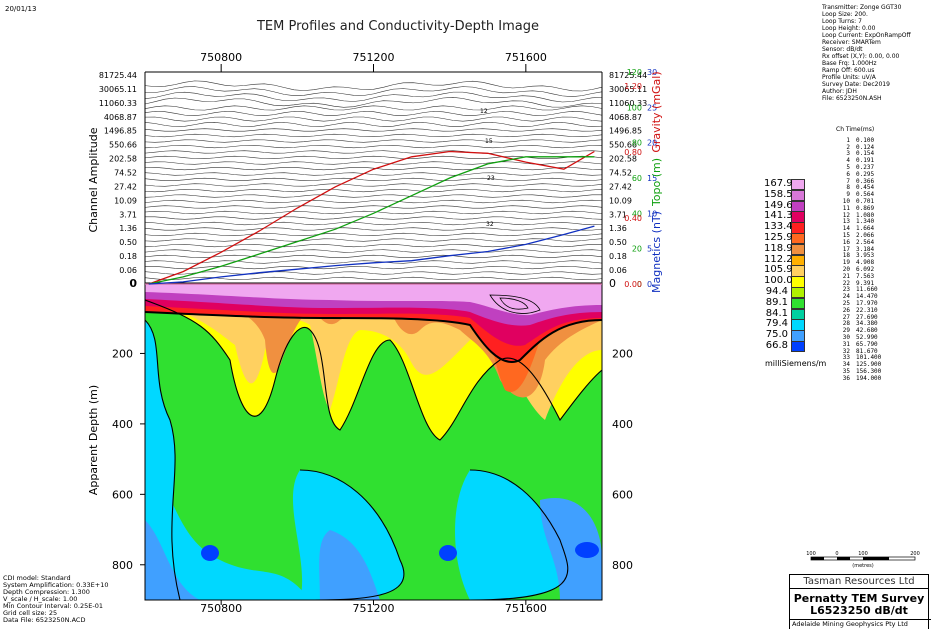  What do you see at coordinates (514, 303) in the screenshot?
I see `contour-loop-inner` at bounding box center [514, 303].